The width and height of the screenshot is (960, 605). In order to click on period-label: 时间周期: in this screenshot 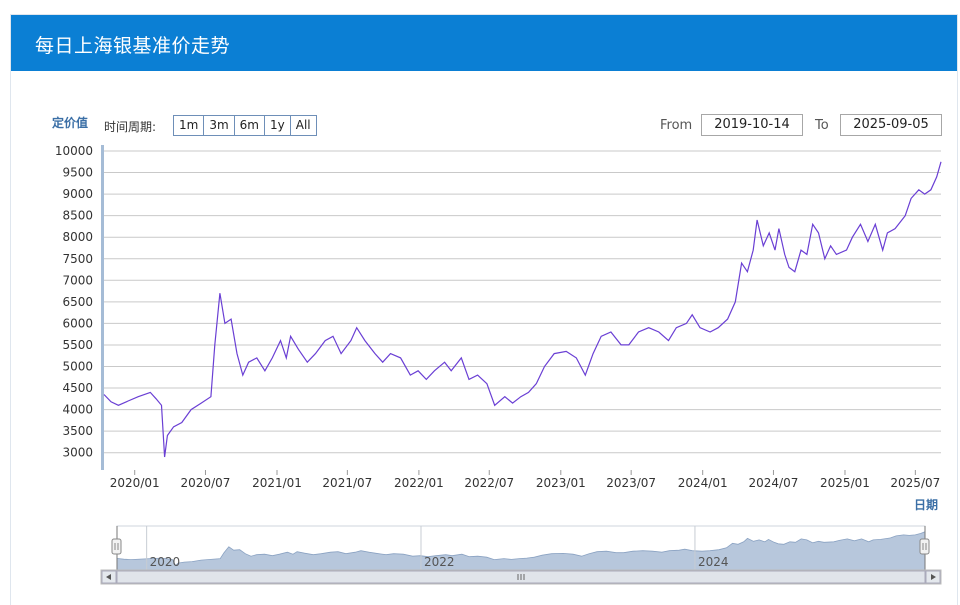, I will do `click(130, 127)`.